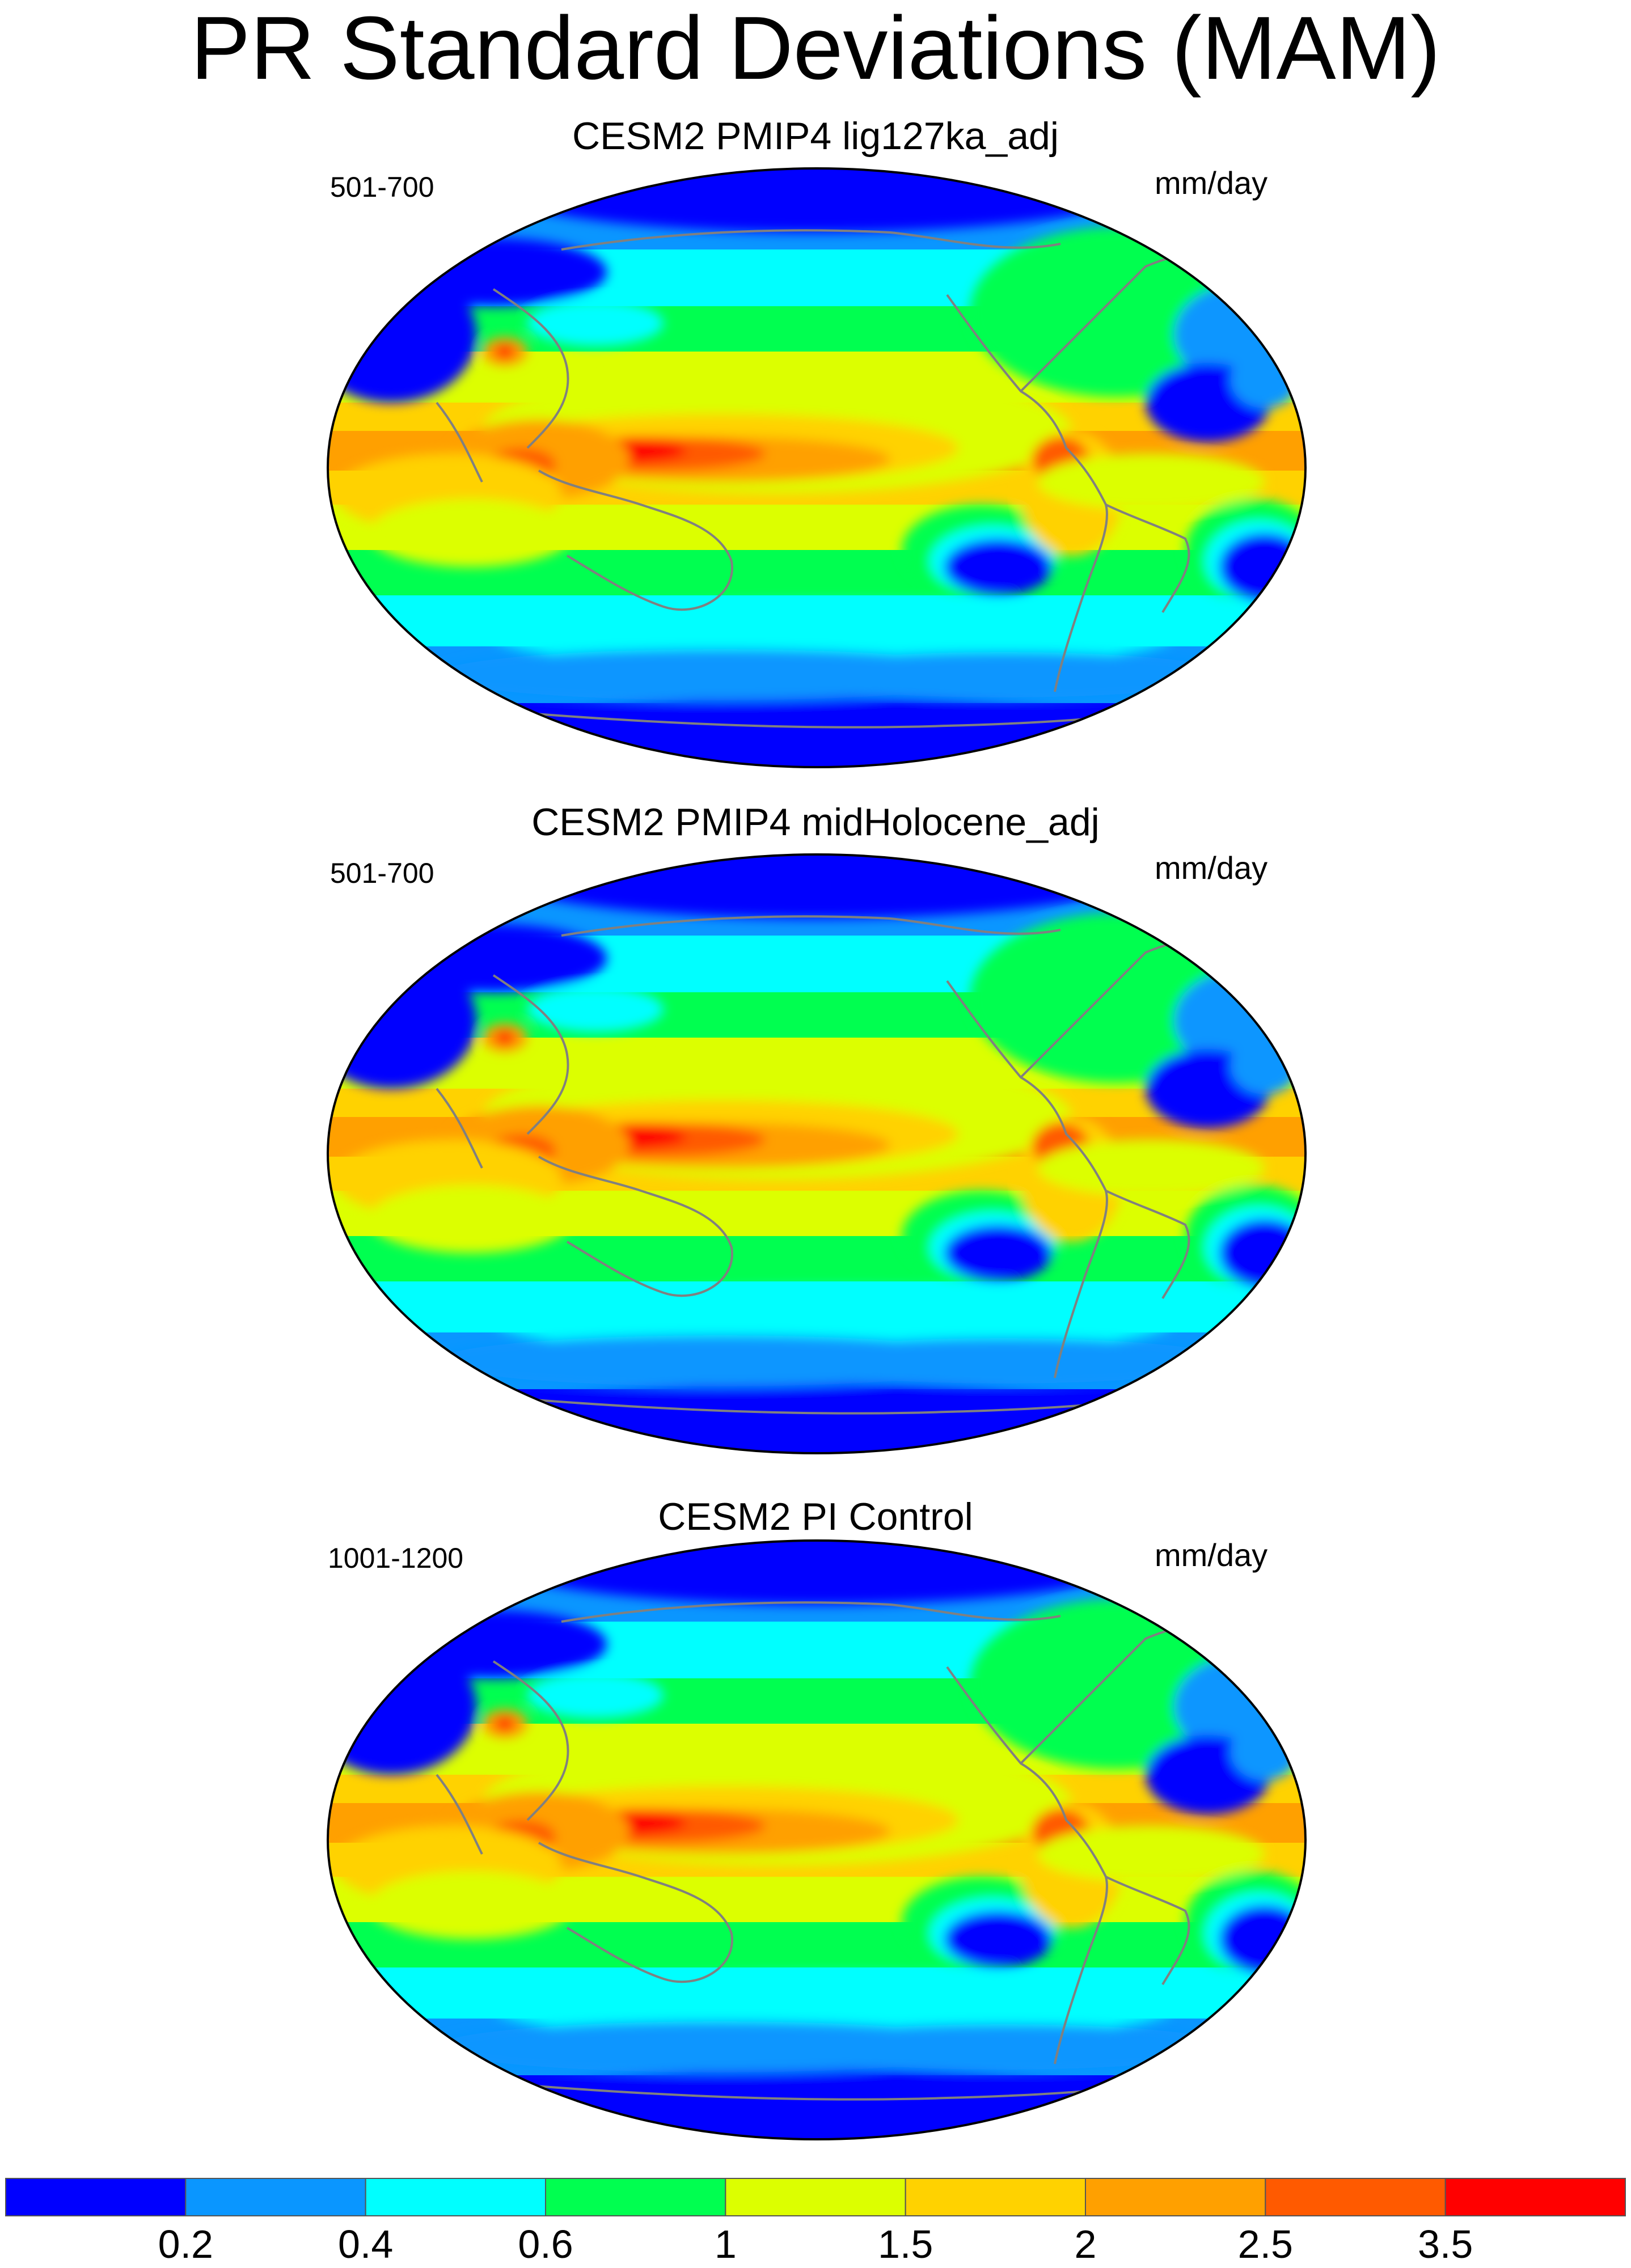 The height and width of the screenshot is (2268, 1631). What do you see at coordinates (545, 2244) in the screenshot?
I see `colorbar-tick-label: 0.6` at bounding box center [545, 2244].